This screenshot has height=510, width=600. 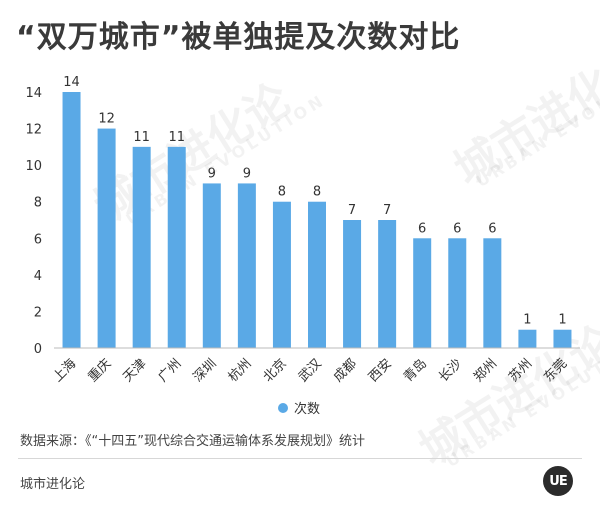 I want to click on x-tick-label: 西安, so click(x=380, y=370).